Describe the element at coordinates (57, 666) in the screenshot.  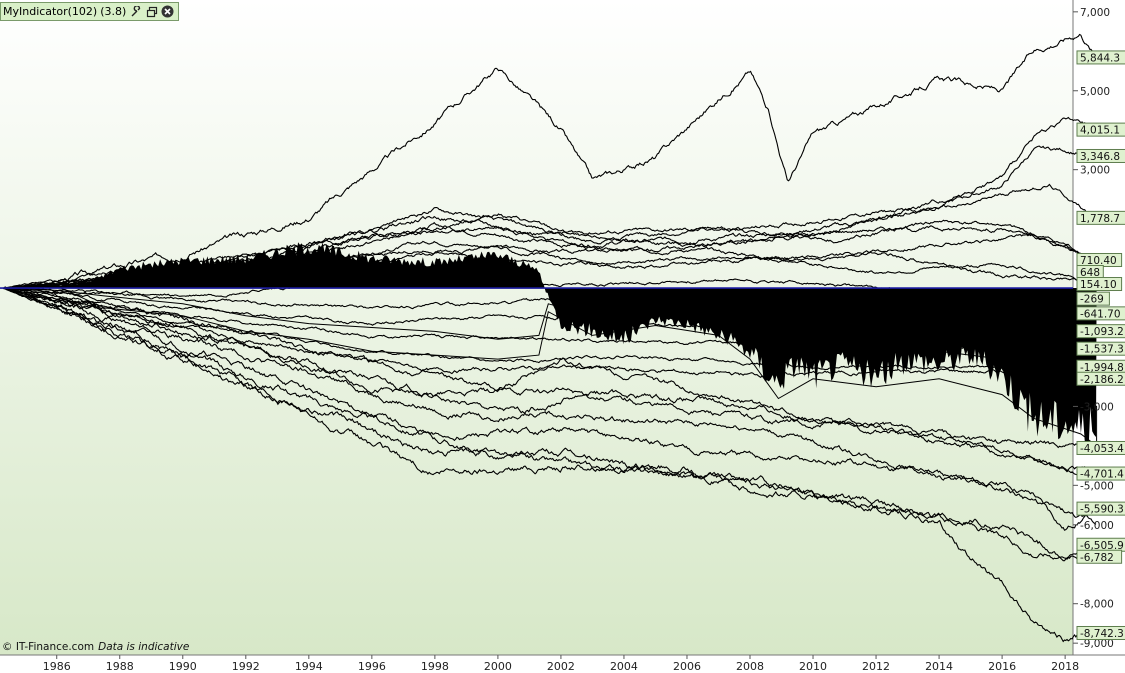
I see `x-tick-label: 1986` at that location.